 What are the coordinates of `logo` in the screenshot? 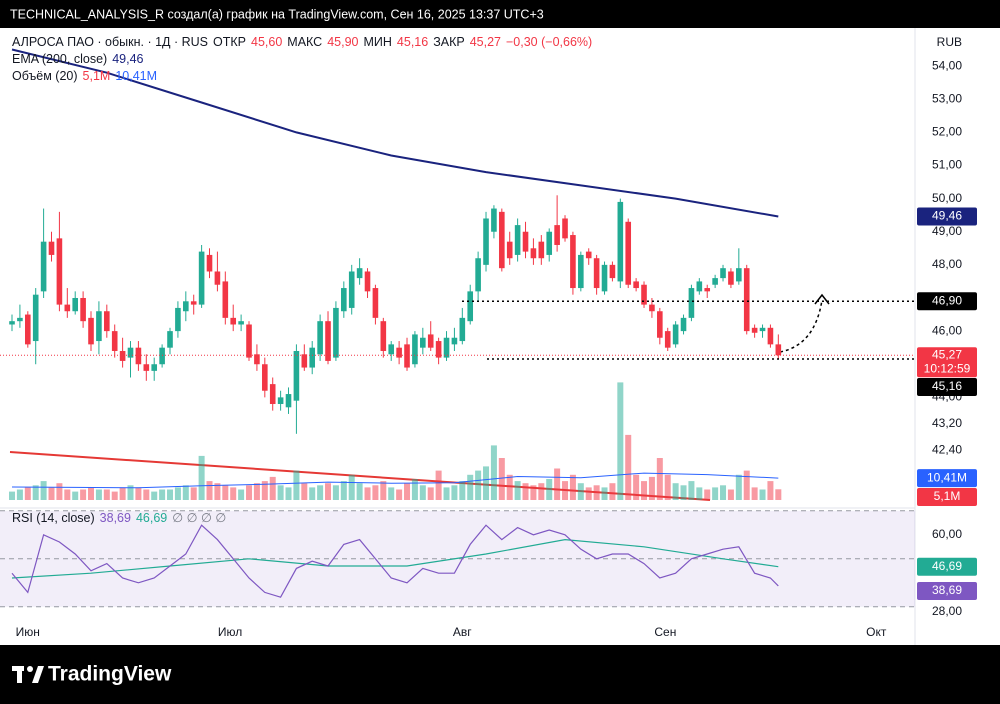 It's located at (28, 674).